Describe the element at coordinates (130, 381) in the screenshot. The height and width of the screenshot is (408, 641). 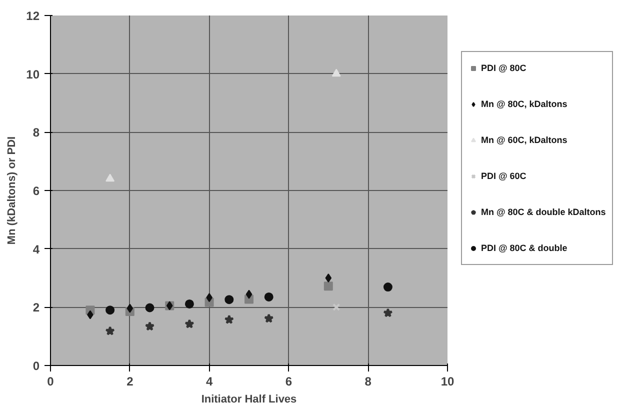
I see `x-tick-label: 2` at that location.